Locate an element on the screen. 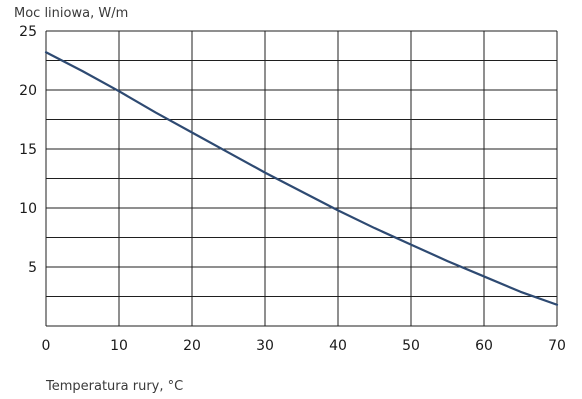 The height and width of the screenshot is (399, 582). x-tick-label: 20 is located at coordinates (192, 346).